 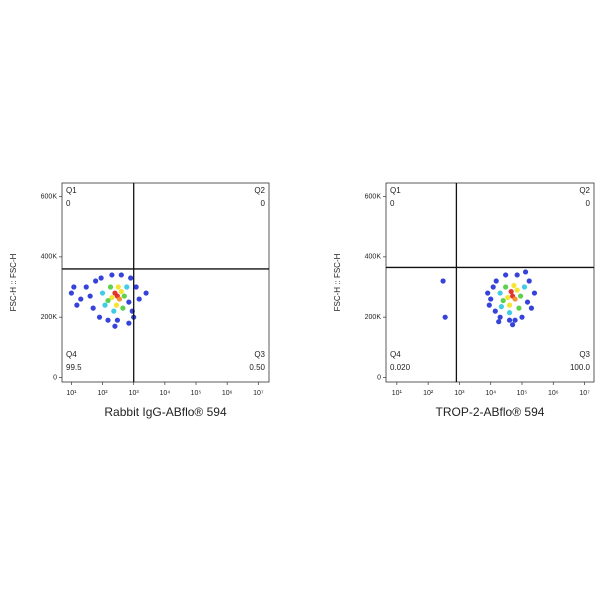 I want to click on y-tick-label: 200K, so click(x=373, y=317).